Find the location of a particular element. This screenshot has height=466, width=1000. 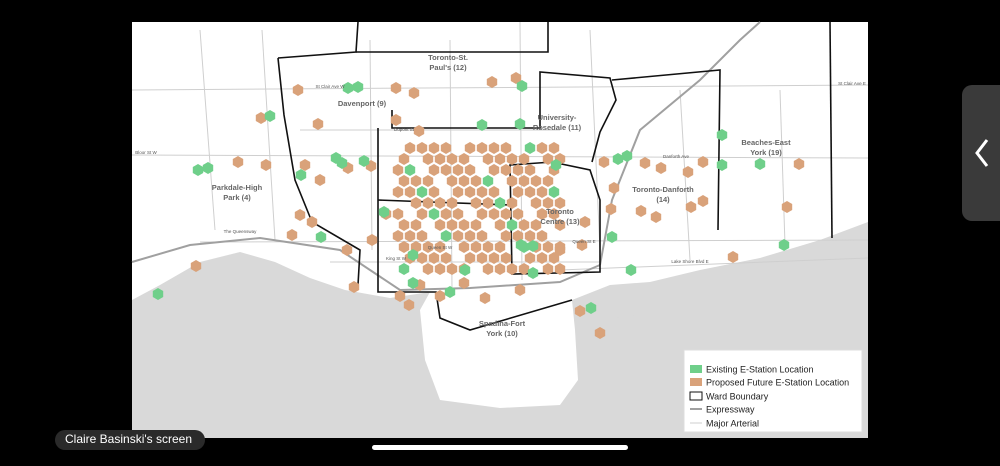

ward-label: Rosedale (11) is located at coordinates (557, 127).